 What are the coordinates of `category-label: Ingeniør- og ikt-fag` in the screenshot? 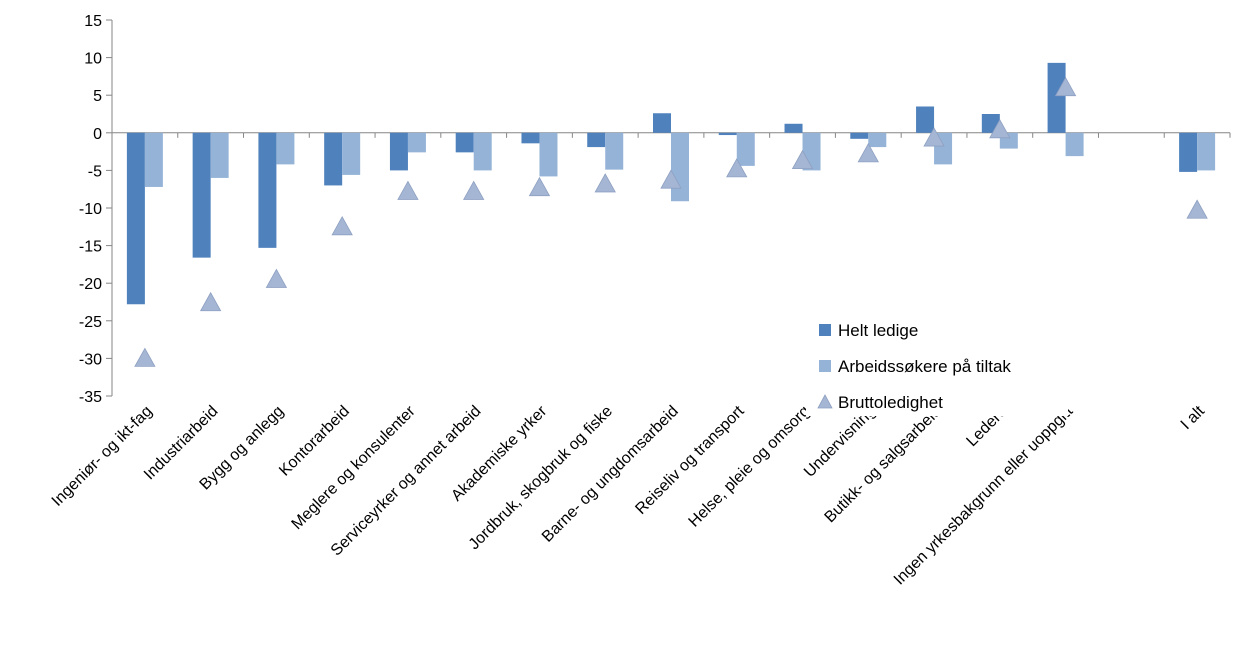 It's located at (102, 456).